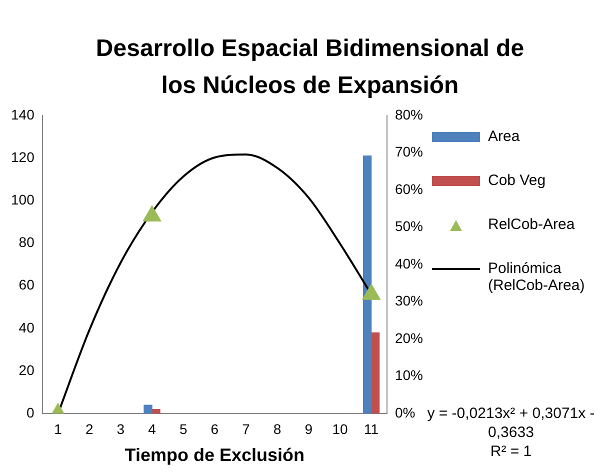 The width and height of the screenshot is (611, 475). What do you see at coordinates (308, 428) in the screenshot?
I see `x-tick-label: 9` at bounding box center [308, 428].